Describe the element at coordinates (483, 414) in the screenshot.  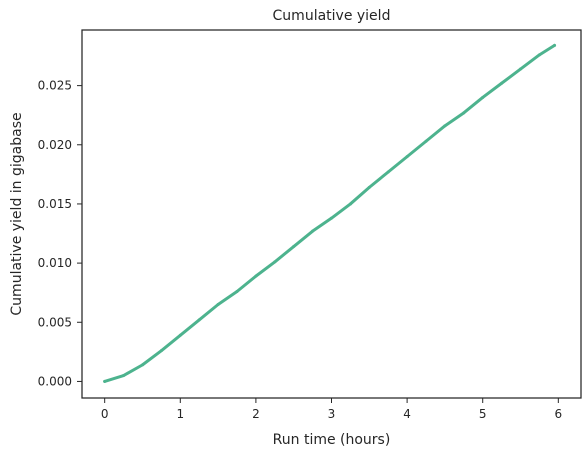
I see `x-tick-label: 5` at that location.